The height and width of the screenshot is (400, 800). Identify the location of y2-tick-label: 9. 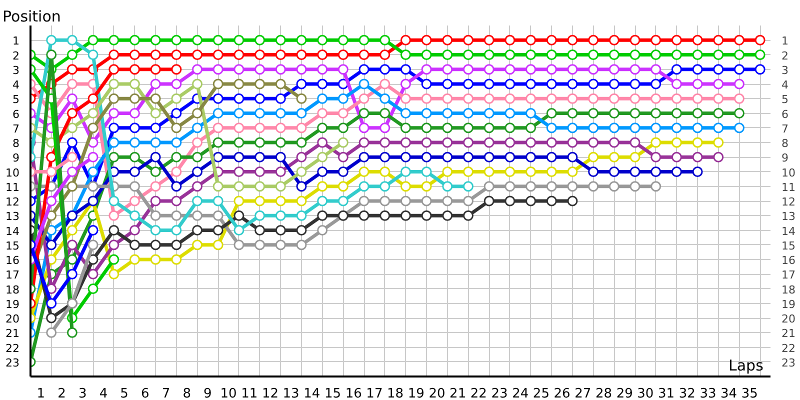
(785, 158).